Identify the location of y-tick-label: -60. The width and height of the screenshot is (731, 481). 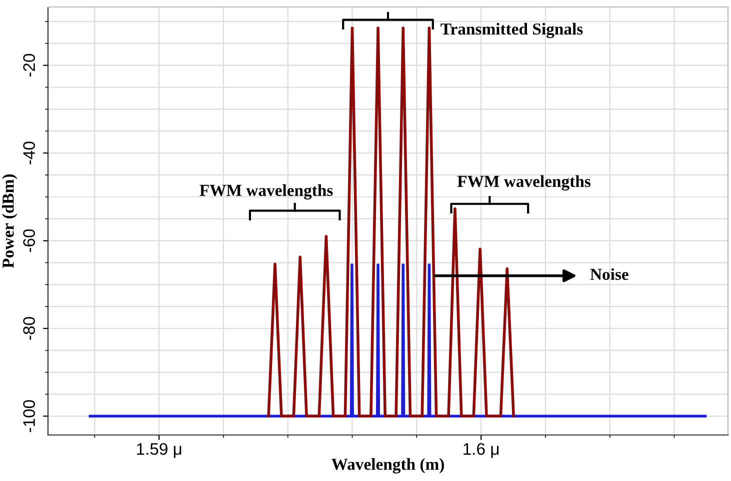
(29, 240).